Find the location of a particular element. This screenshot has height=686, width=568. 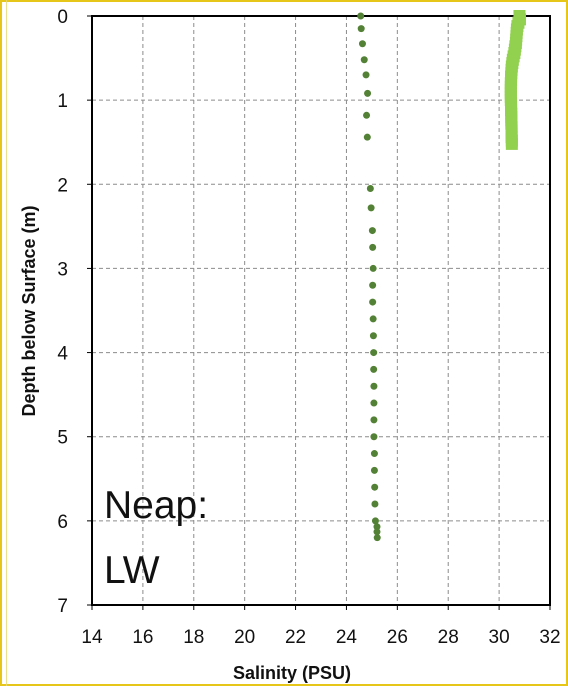

x-axis-title: Salinity (PSU) is located at coordinates (292, 673).